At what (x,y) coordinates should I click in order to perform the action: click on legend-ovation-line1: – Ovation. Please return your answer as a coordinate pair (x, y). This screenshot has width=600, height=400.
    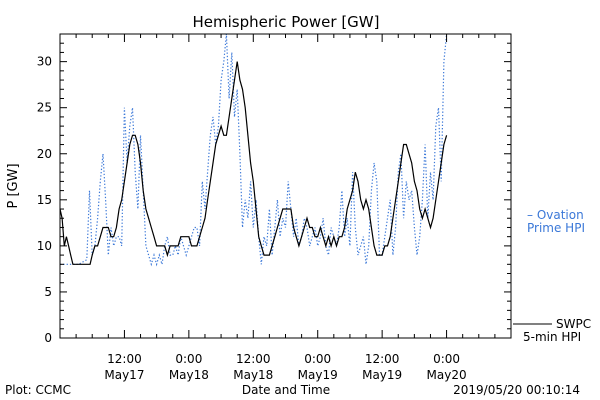
    Looking at the image, I should click on (555, 215).